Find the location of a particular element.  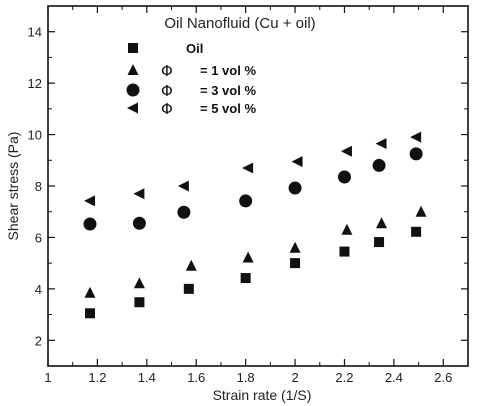

x-tick-label: 1.4 is located at coordinates (147, 377).